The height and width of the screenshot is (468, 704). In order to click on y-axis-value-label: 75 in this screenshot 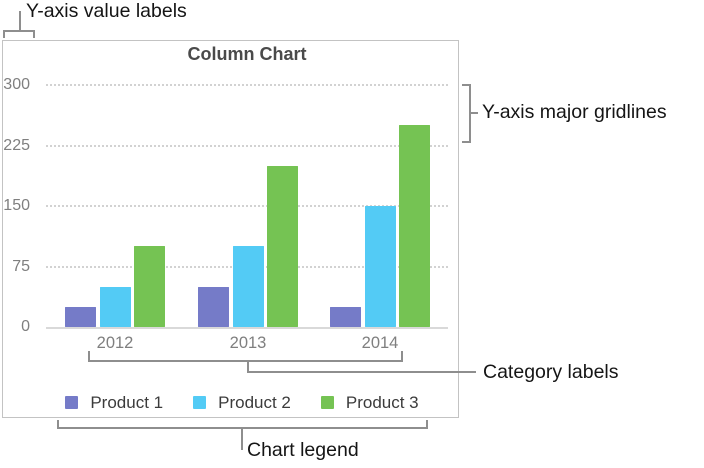, I will do `click(21, 266)`.